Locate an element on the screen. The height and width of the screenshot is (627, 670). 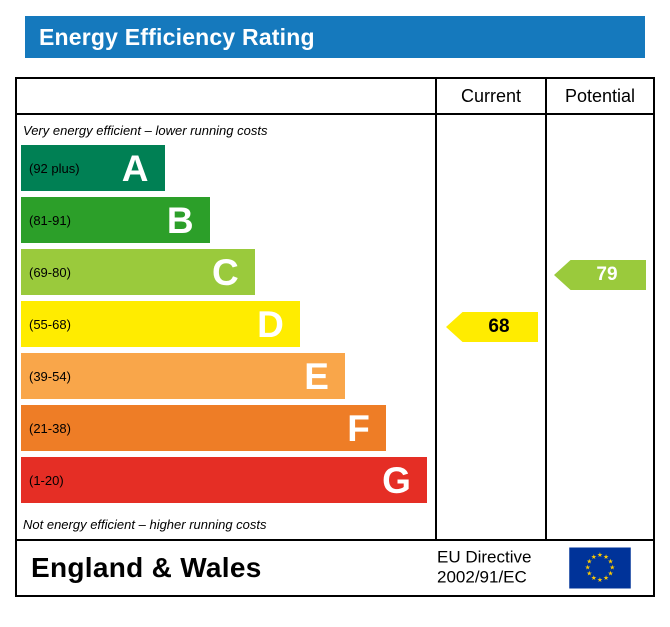
band-bar-e: (39-54) E is located at coordinates (183, 376).